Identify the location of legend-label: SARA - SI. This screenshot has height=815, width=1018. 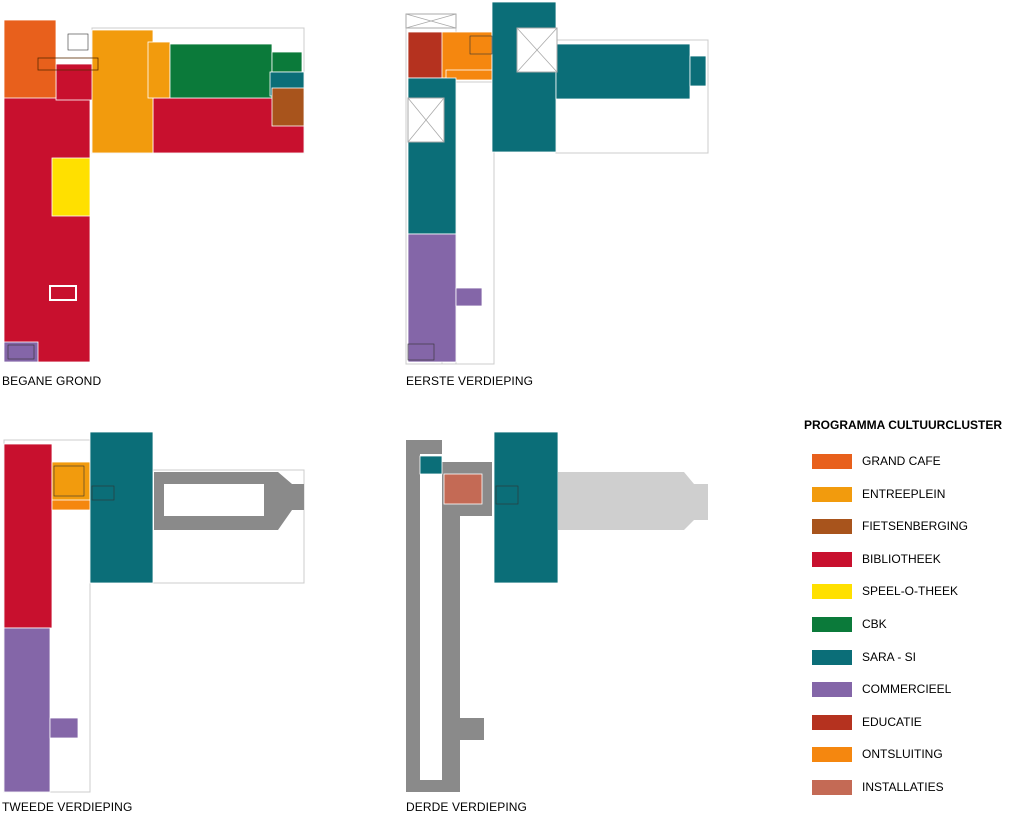
(889, 656).